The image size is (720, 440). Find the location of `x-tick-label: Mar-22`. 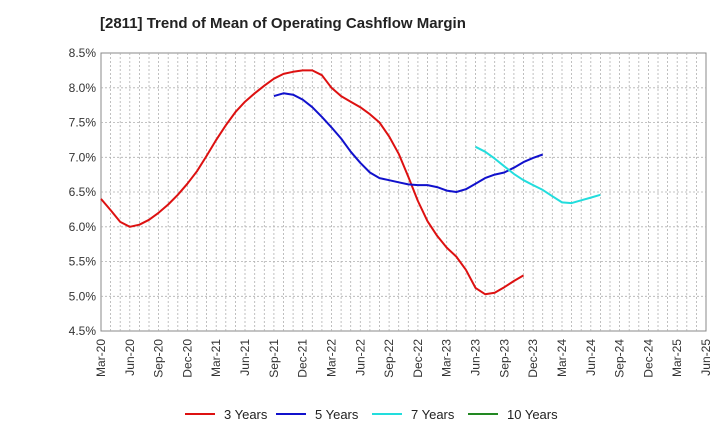

x-tick-label: Mar-22 is located at coordinates (332, 358).